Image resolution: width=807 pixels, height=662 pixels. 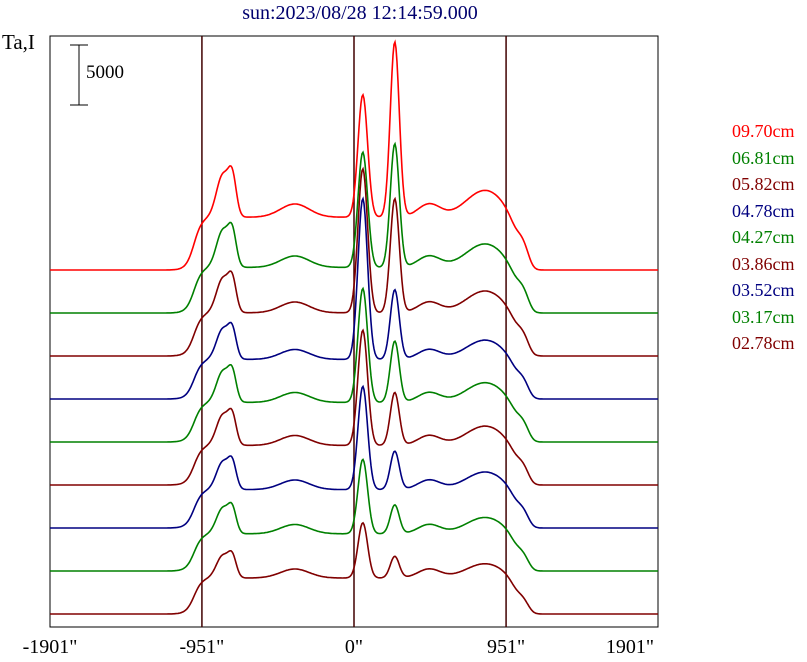 I want to click on legend-entry: 03.17cm, so click(x=763, y=316).